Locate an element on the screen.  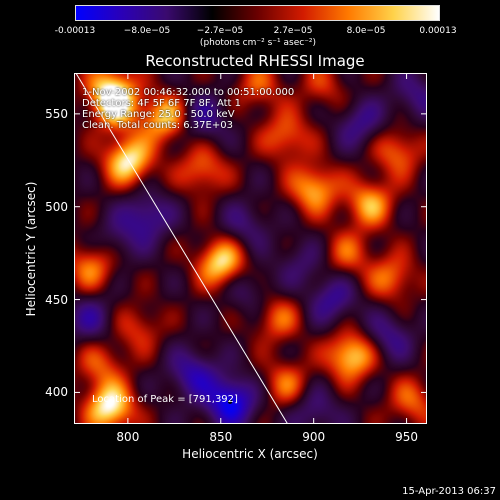
x-tick-label: 950 is located at coordinates (407, 437).